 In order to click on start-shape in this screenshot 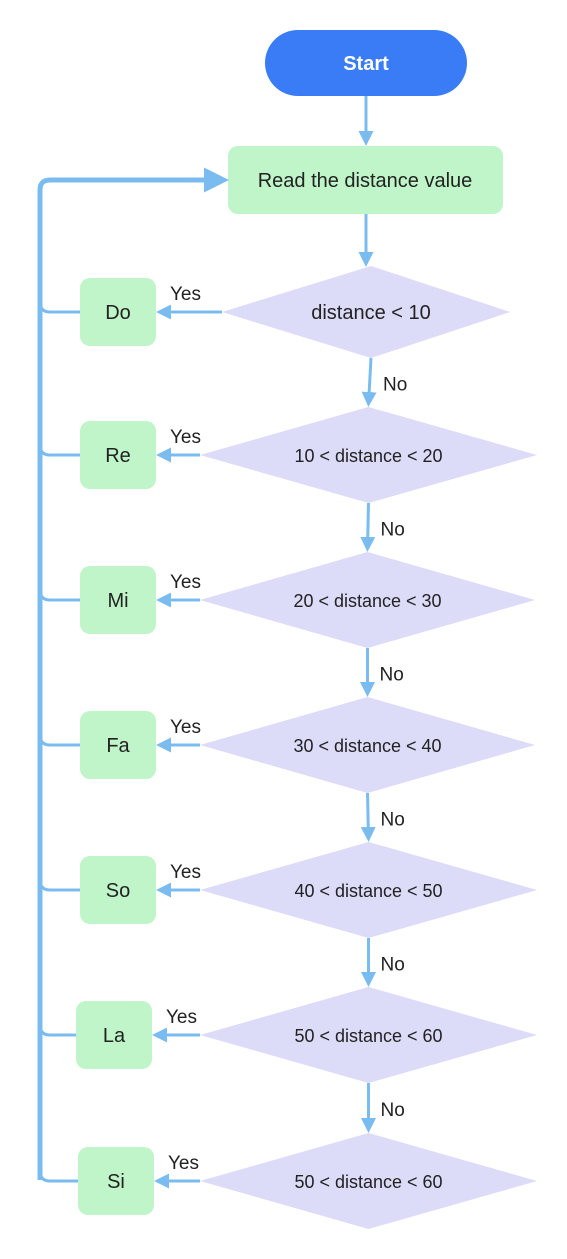, I will do `click(366, 63)`.